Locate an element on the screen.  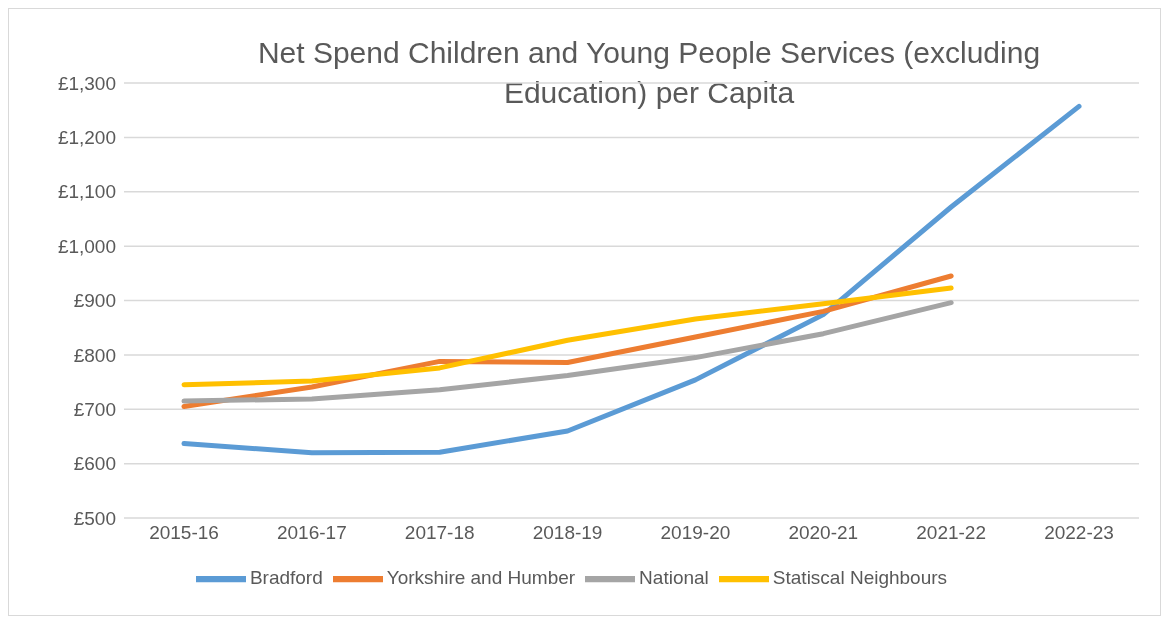
legend-label: Yorkshire and Humber is located at coordinates (481, 578).